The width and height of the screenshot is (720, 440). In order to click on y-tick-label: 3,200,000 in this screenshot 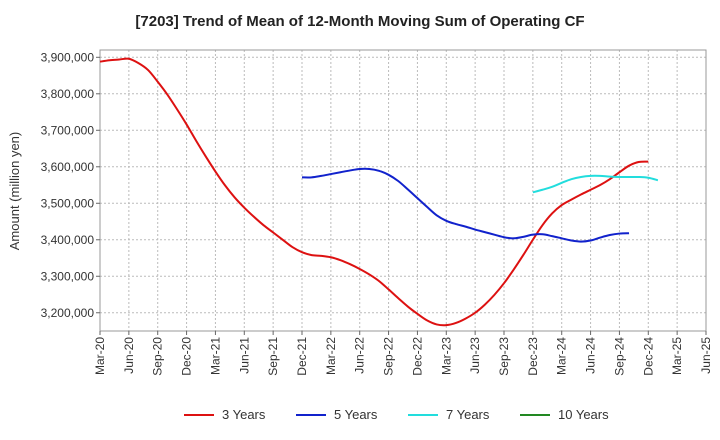, I will do `click(68, 313)`.